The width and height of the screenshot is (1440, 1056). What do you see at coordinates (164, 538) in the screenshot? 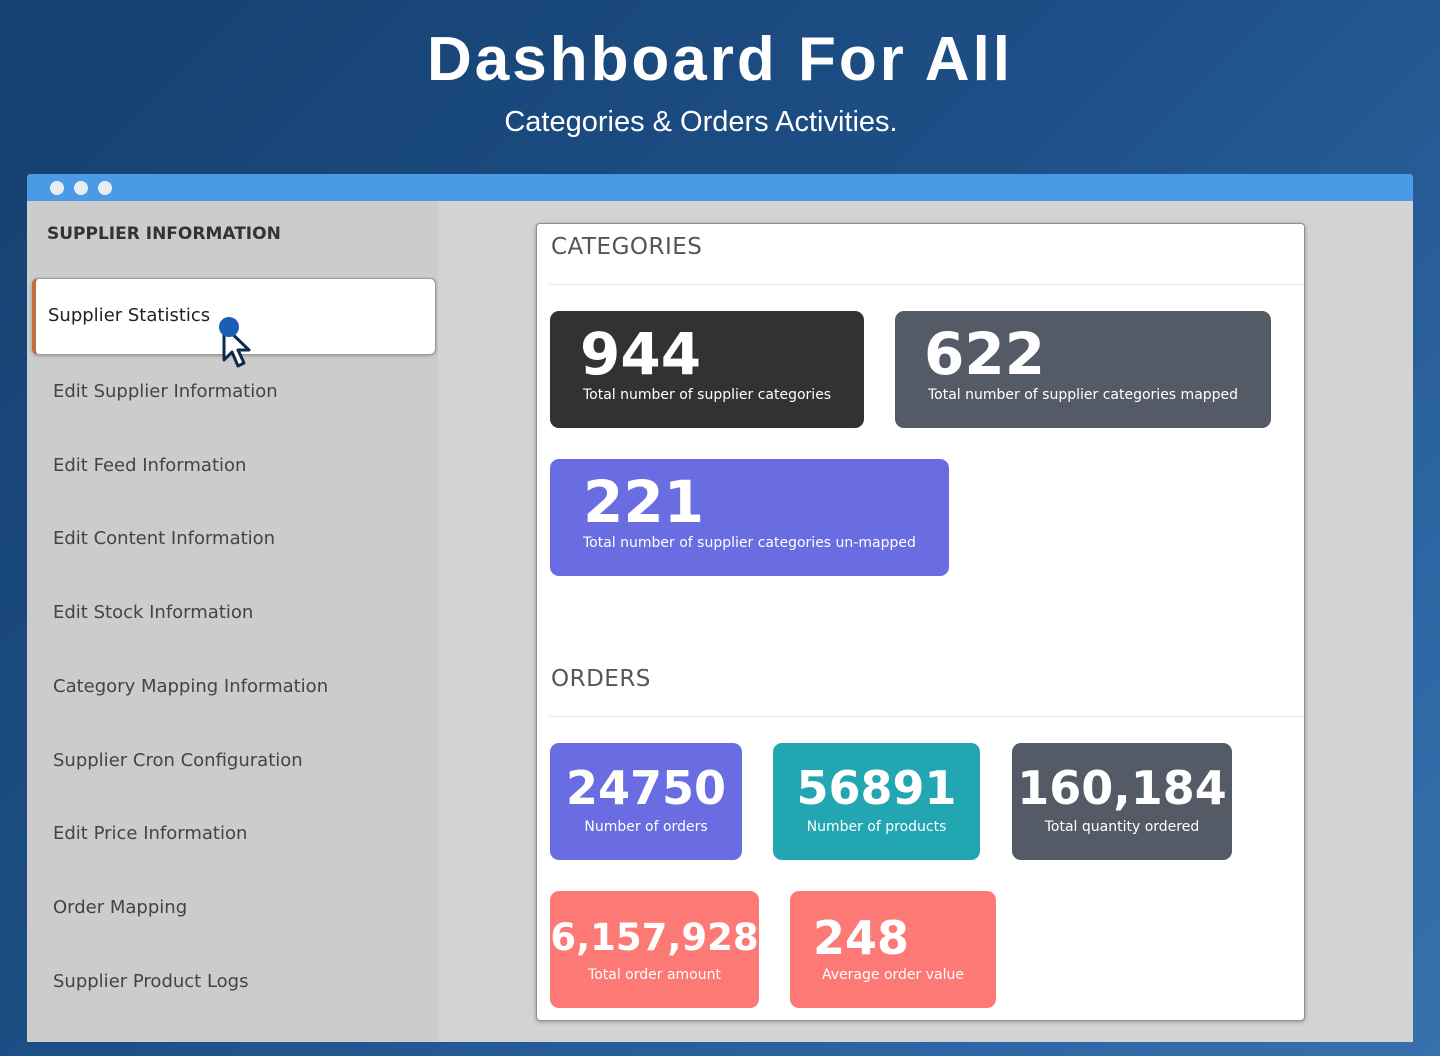
I see `sidebar-item-edit-content-information: Edit Content Information` at bounding box center [164, 538].